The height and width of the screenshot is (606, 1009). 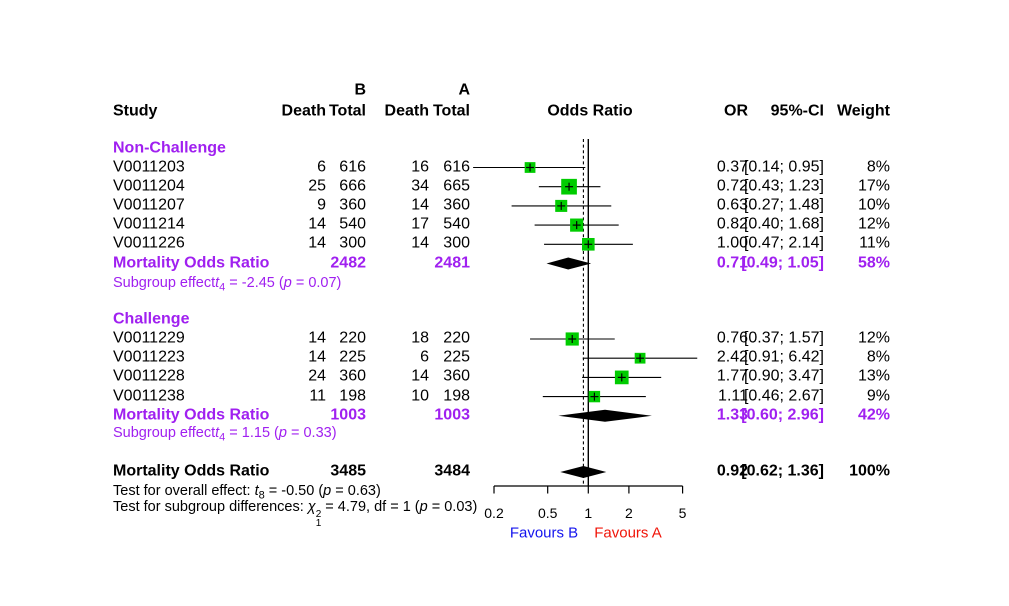 I want to click on subgroup-weight: 58%, so click(x=873, y=263).